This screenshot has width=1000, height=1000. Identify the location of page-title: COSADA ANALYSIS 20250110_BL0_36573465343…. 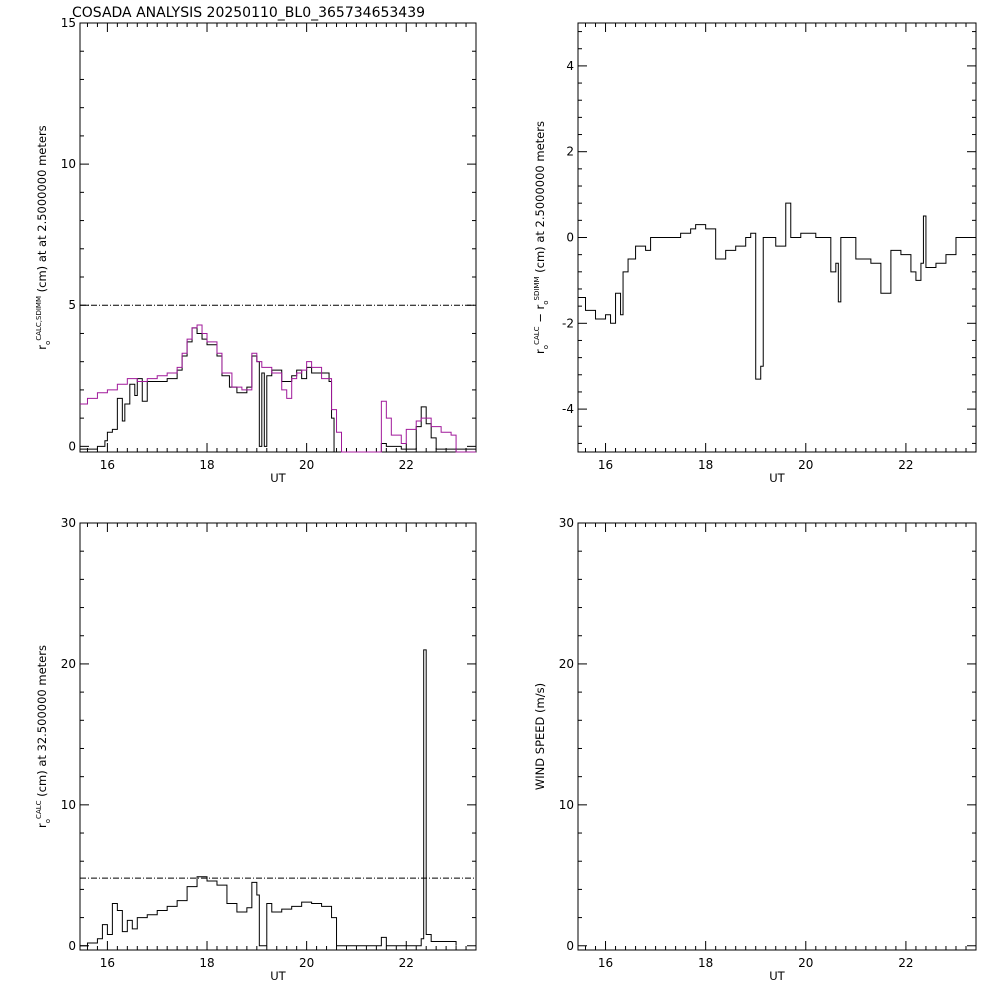
(248, 13).